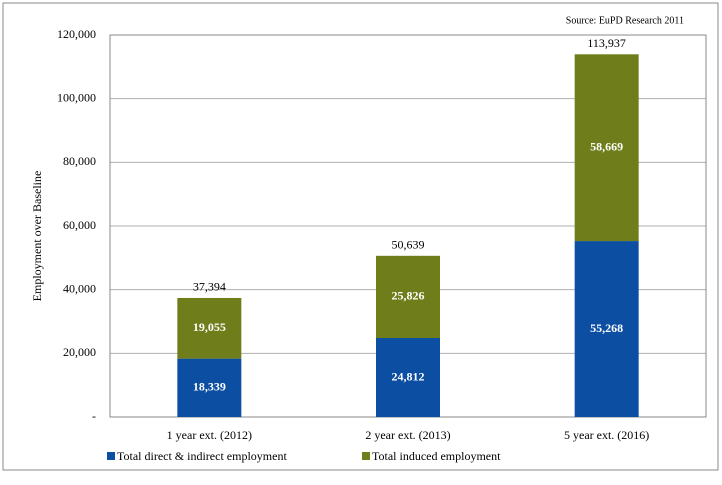 The height and width of the screenshot is (485, 722). What do you see at coordinates (408, 245) in the screenshot?
I see `total-label: 50,639` at bounding box center [408, 245].